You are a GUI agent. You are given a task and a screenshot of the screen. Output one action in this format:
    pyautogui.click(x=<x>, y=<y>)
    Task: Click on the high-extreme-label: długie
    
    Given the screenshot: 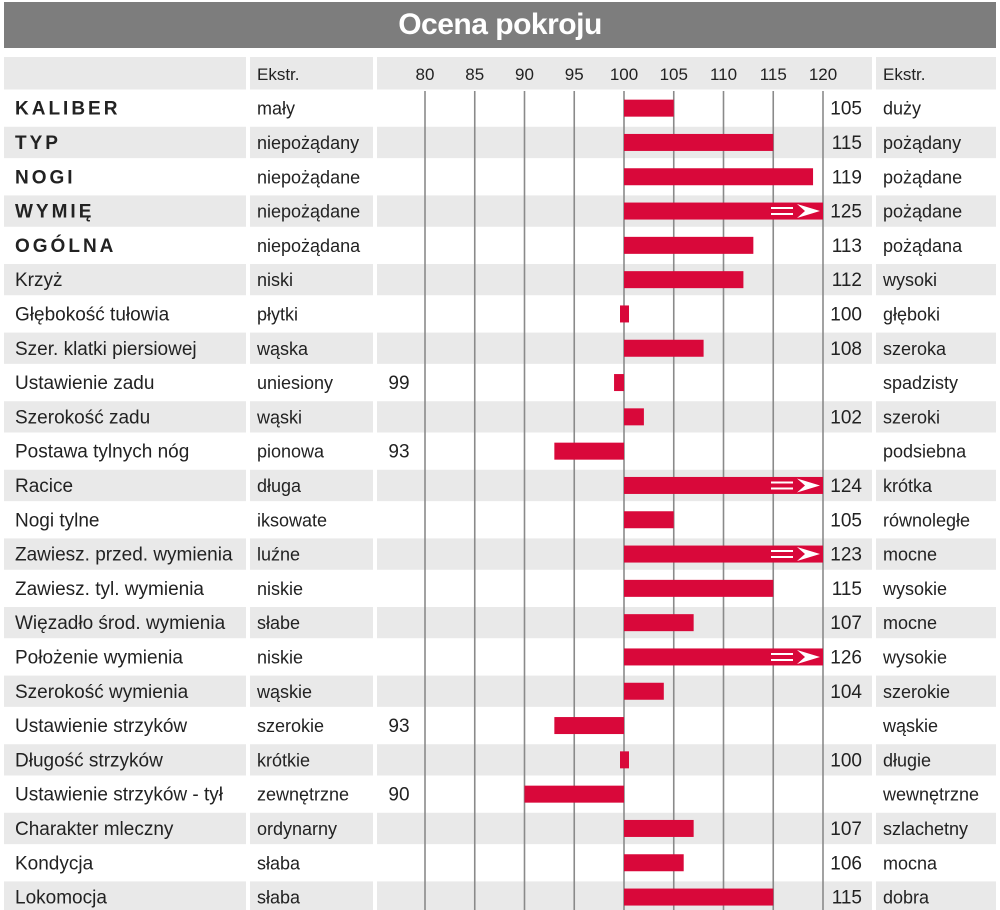 What is the action you would take?
    pyautogui.click(x=907, y=760)
    